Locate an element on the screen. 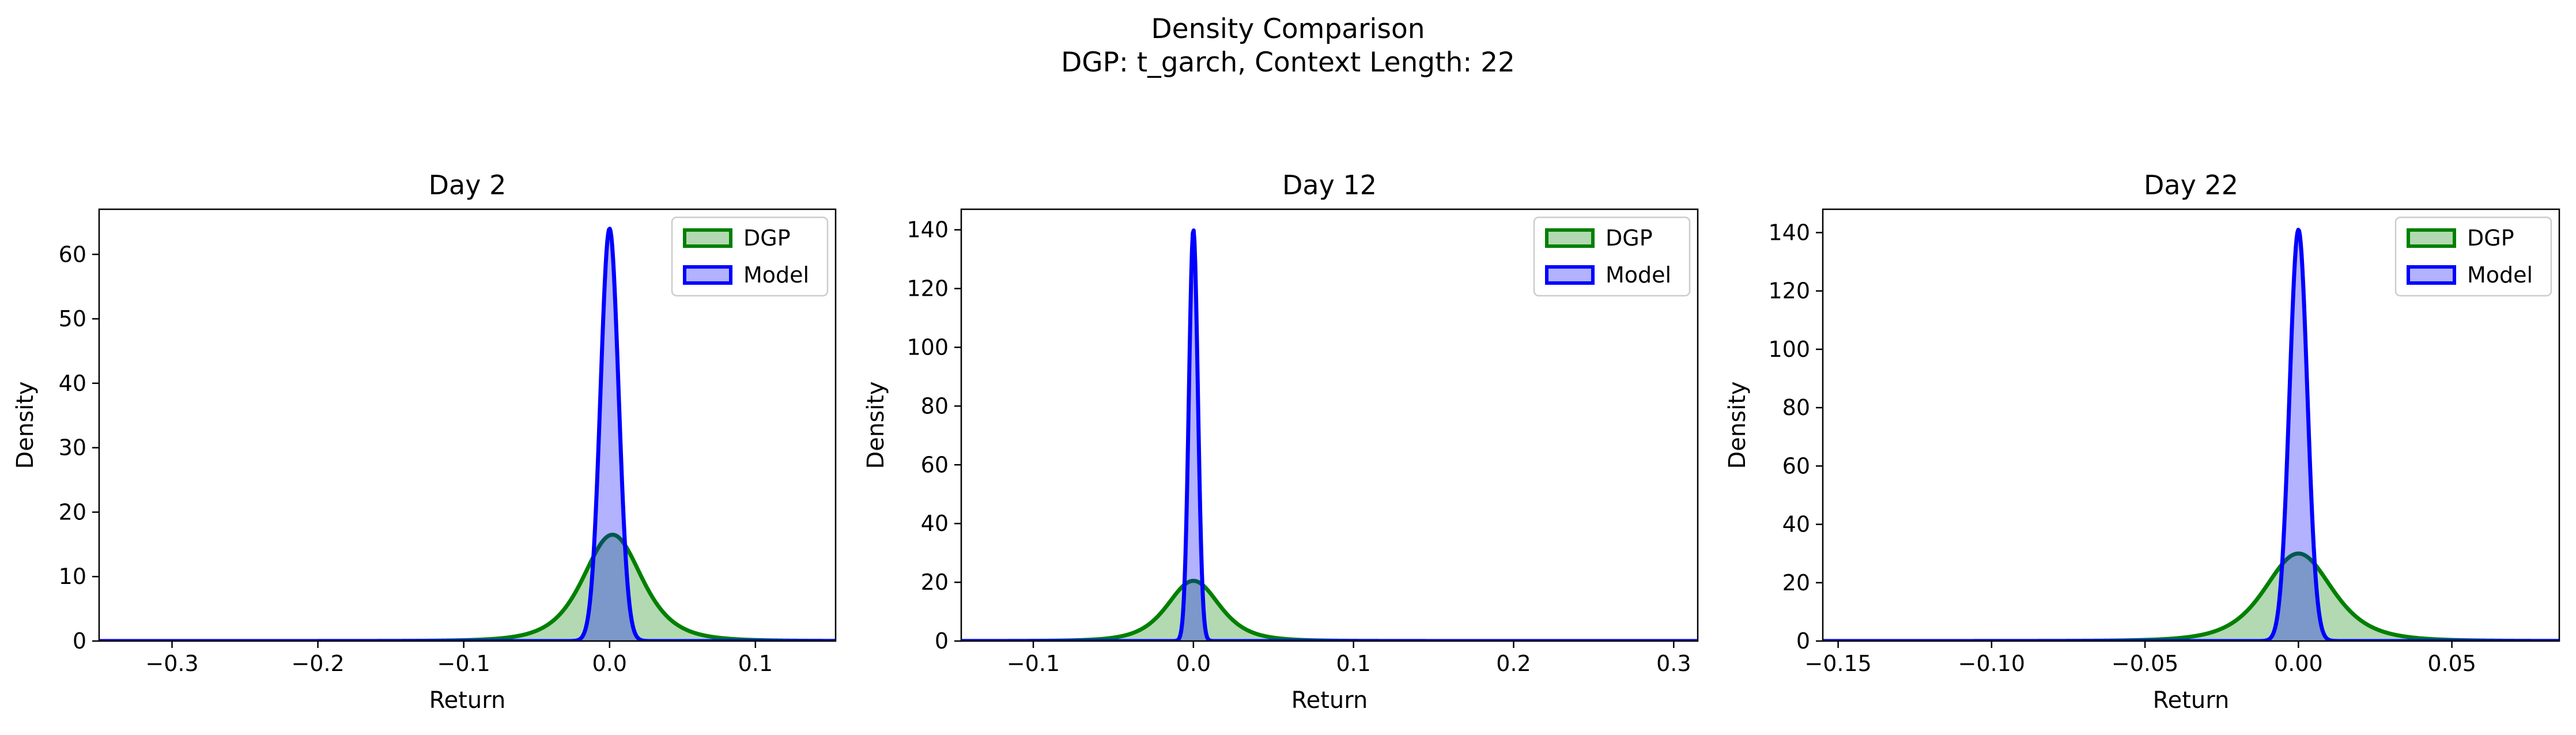 Image resolution: width=2576 pixels, height=735 pixels. y-tick-label: 10 is located at coordinates (72, 576).